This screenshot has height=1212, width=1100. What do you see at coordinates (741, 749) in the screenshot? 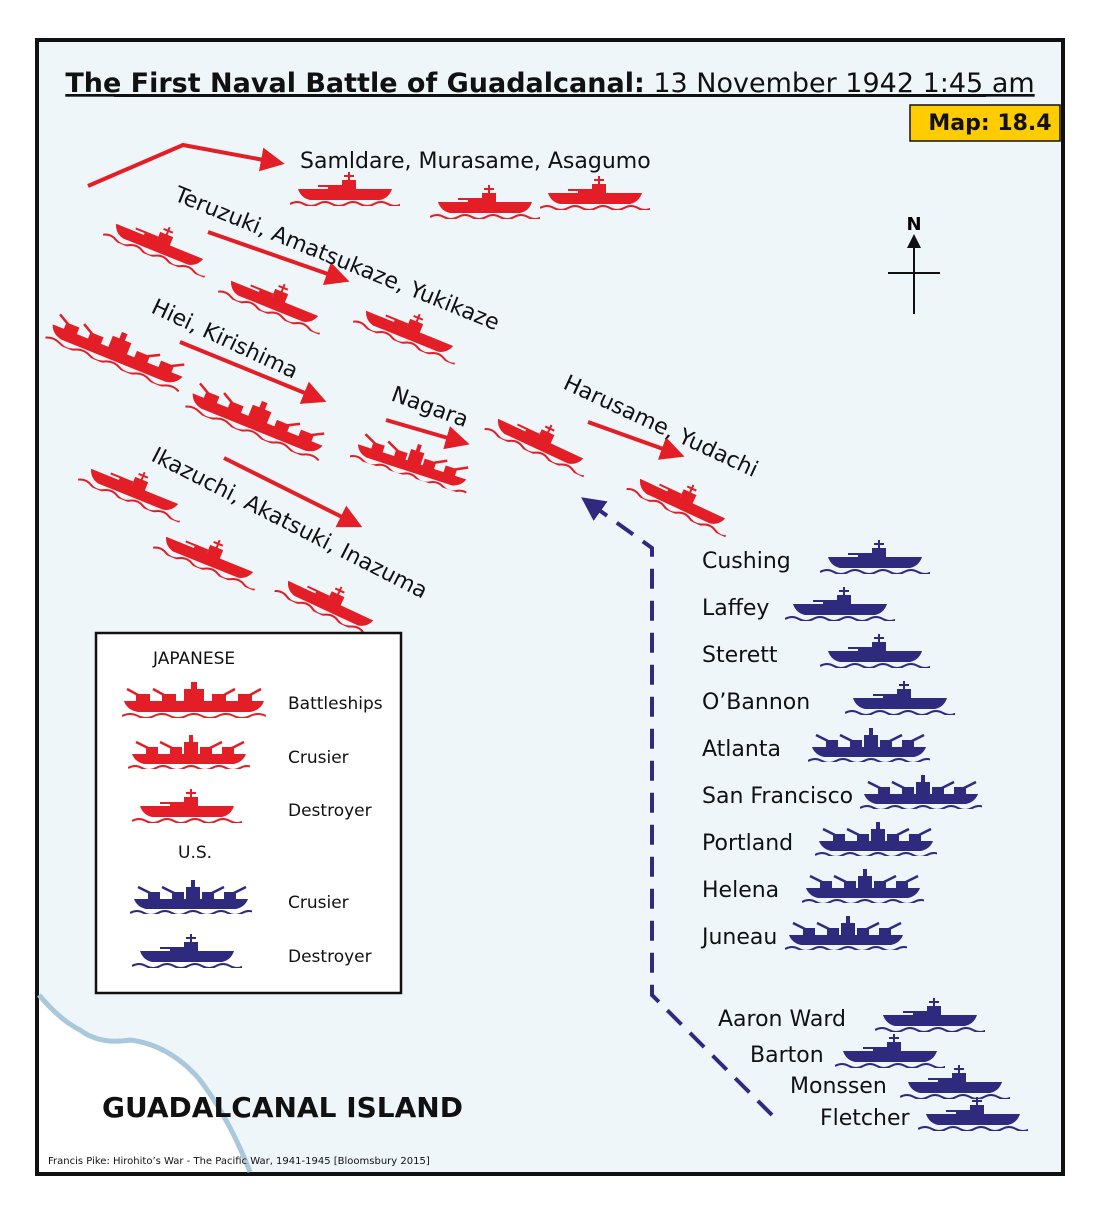
I see `us-ship-label: Atlanta` at bounding box center [741, 749].